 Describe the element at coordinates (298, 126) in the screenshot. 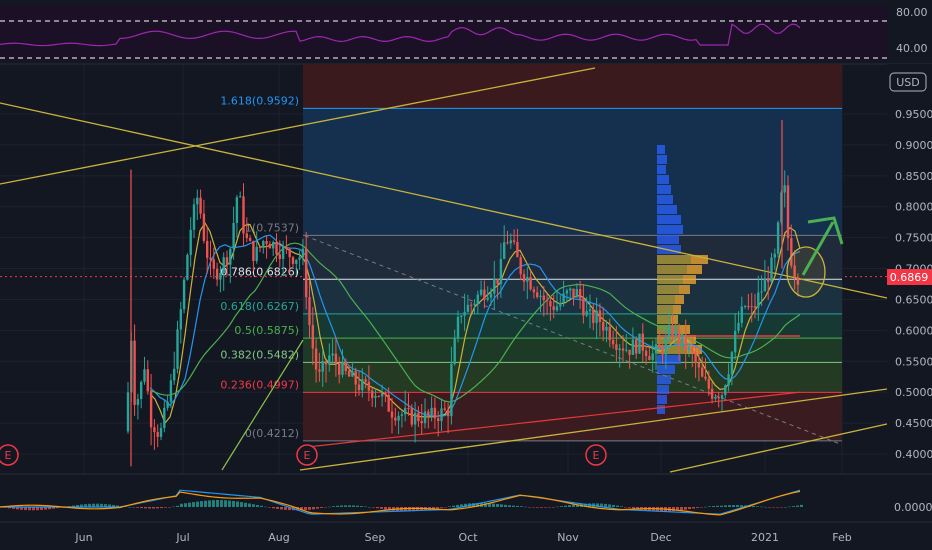

I see `trendline-rising-top` at that location.